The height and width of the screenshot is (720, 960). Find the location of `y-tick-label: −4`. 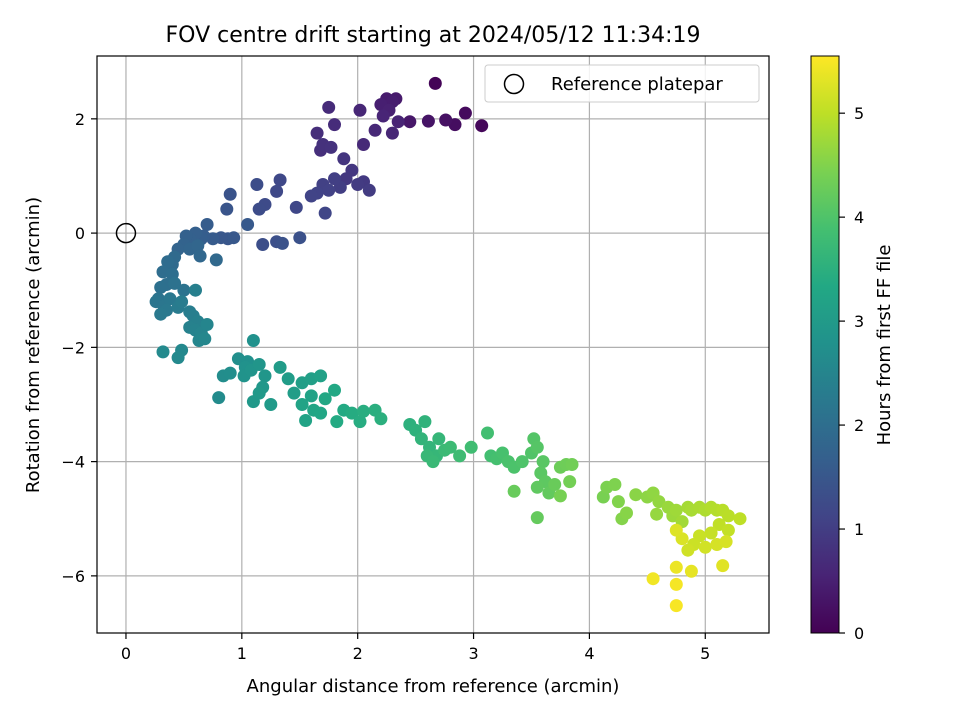

y-tick-label: −4 is located at coordinates (73, 462).